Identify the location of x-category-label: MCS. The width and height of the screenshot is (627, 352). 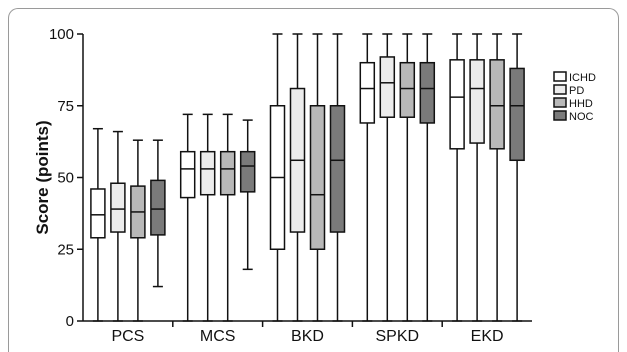
(218, 336).